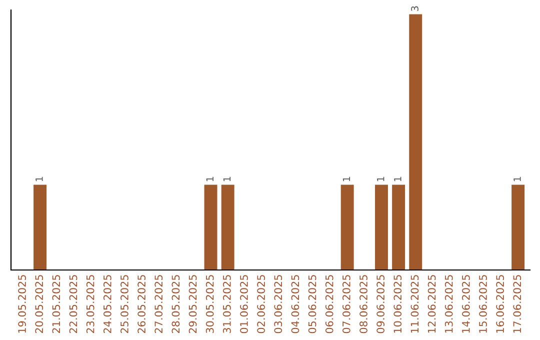 Image resolution: width=540 pixels, height=340 pixels. Describe the element at coordinates (466, 304) in the screenshot. I see `x-tick-label: 14.06.2025` at that location.